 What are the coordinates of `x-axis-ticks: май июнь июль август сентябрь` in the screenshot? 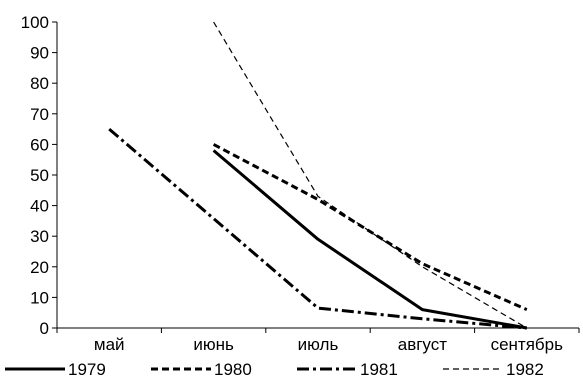 It's located at (318, 341).